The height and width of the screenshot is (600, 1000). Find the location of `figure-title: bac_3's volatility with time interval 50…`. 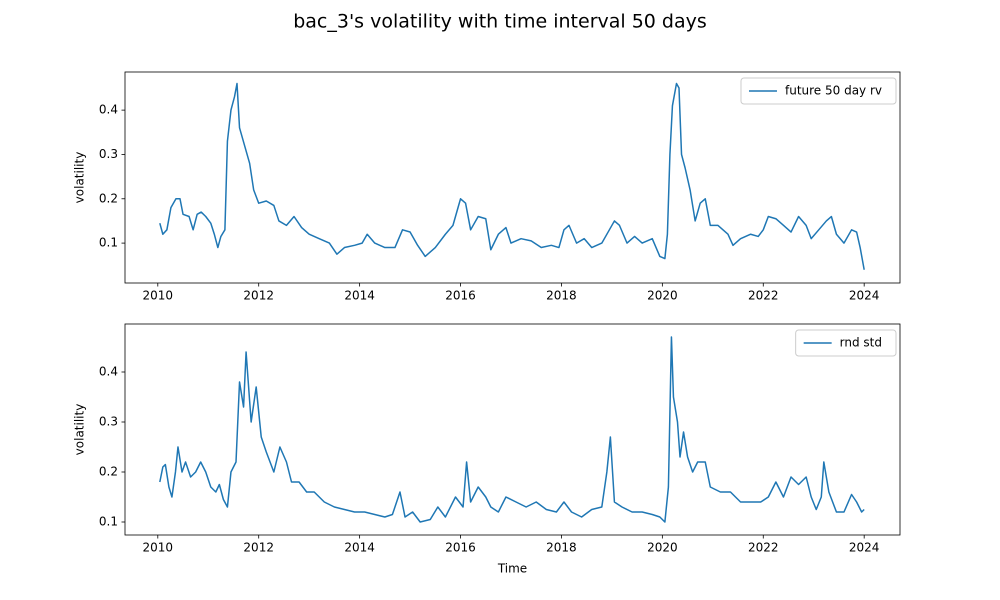

figure-title: bac_3's volatility with time interval 50… is located at coordinates (500, 22).